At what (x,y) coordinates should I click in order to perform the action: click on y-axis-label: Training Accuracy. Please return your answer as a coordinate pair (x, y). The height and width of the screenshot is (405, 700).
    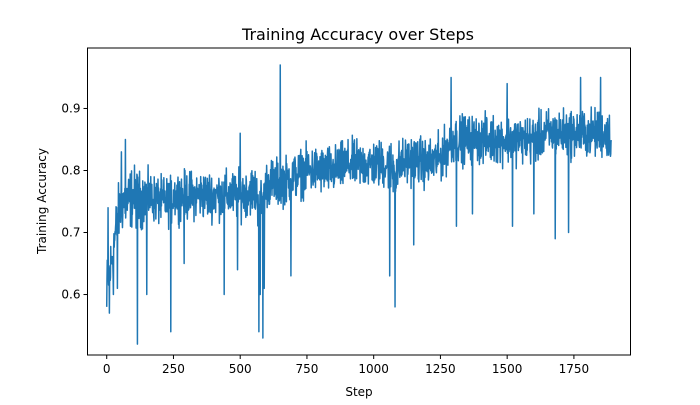
    Looking at the image, I should click on (42, 201).